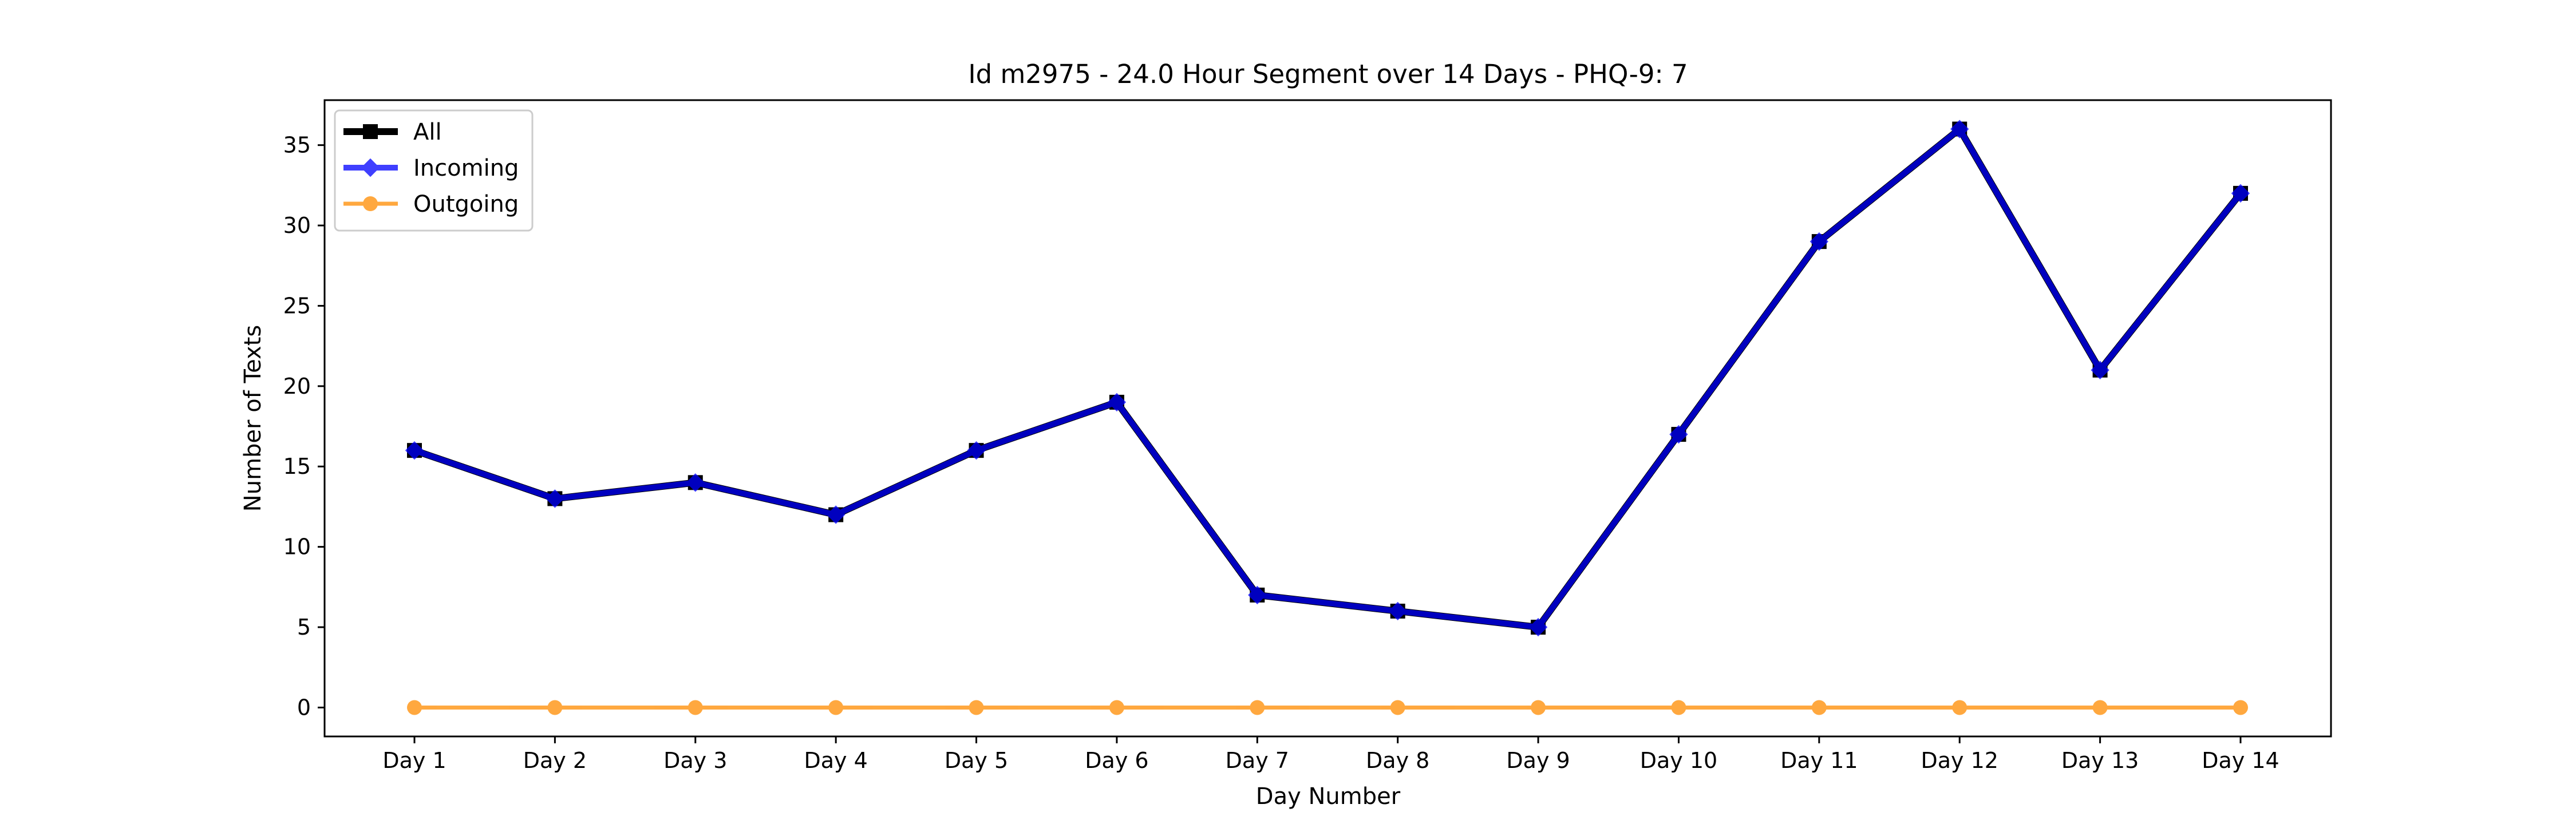  What do you see at coordinates (976, 760) in the screenshot?
I see `x-tick-label: Day 5` at bounding box center [976, 760].